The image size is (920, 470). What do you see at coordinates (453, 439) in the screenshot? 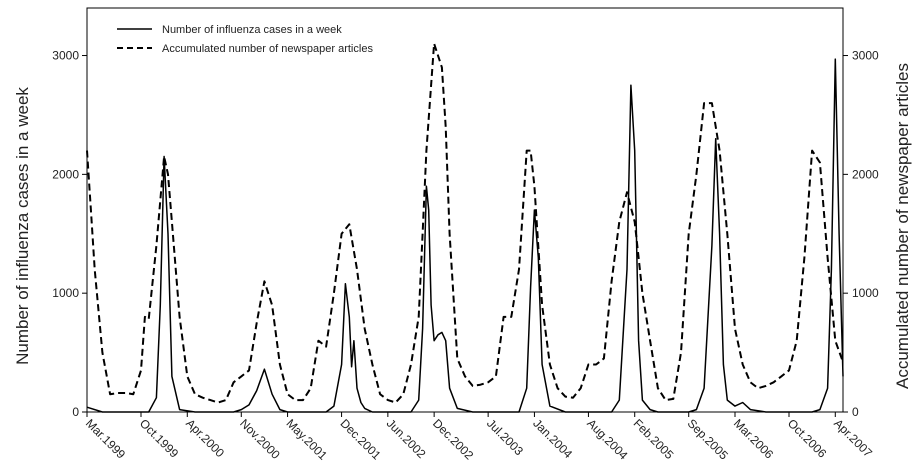
I see `x-tick-label: Dec.2002` at bounding box center [453, 439].